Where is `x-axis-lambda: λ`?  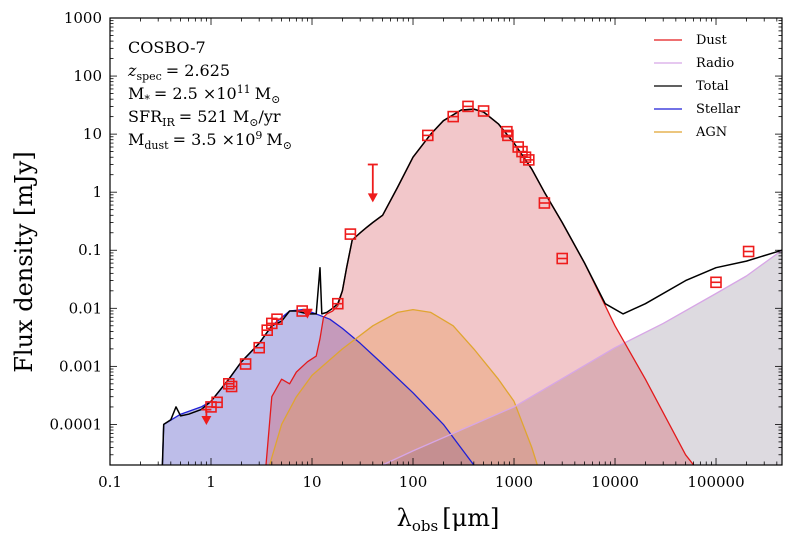 x-axis-lambda: λ is located at coordinates (404, 518).